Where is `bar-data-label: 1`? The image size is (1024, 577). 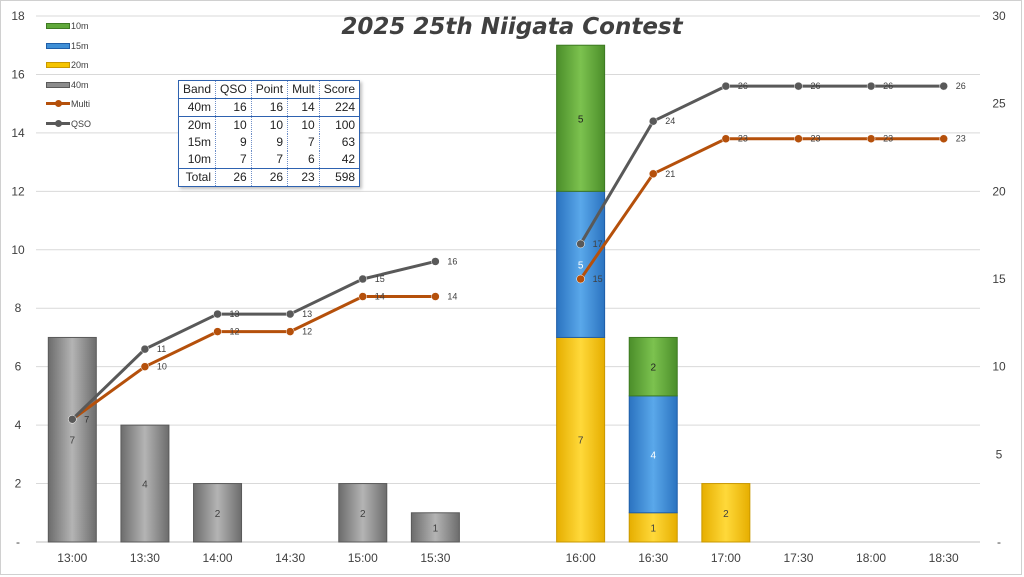
bar-data-label: 1 is located at coordinates (436, 528).